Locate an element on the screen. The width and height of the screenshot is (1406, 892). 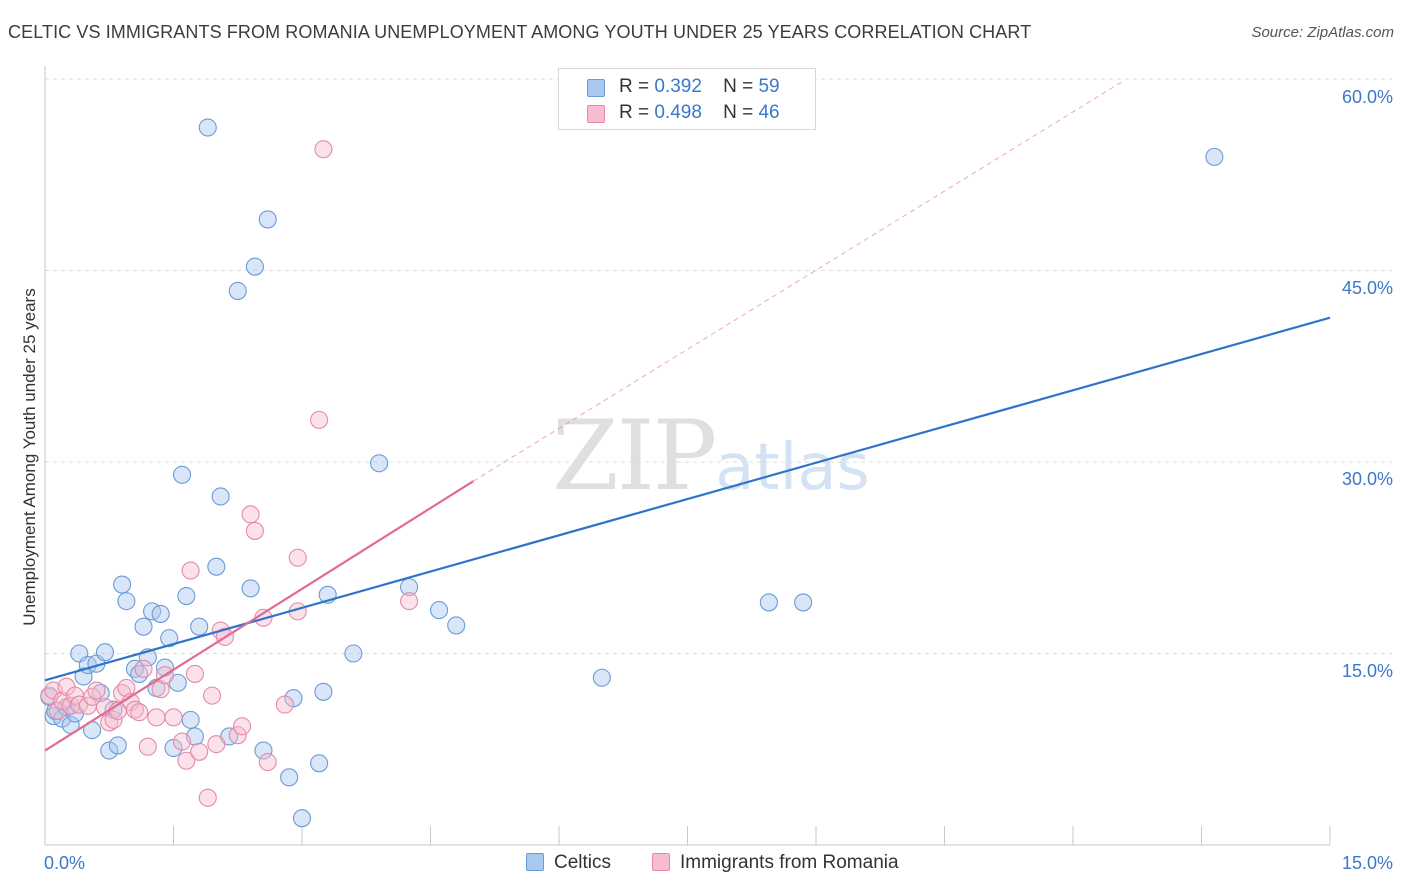
y-tick-label-45: 45.0% is located at coordinates (1367, 288).